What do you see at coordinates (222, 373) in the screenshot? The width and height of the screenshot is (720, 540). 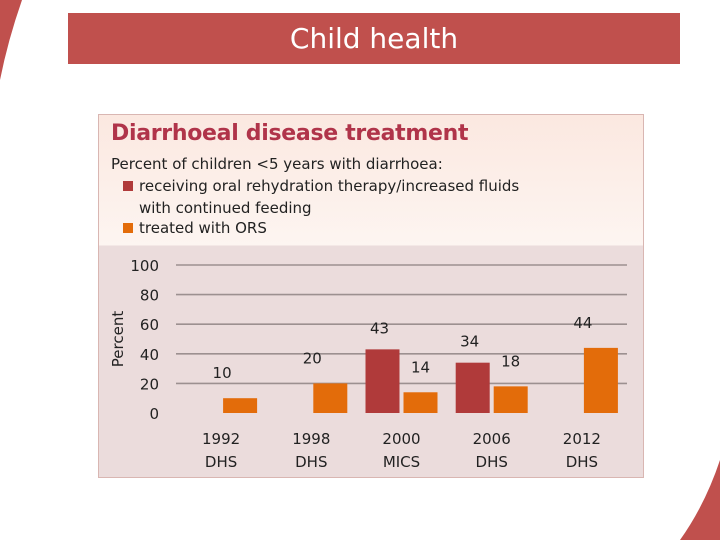 I see `data-label-series1-1992: 10` at bounding box center [222, 373].